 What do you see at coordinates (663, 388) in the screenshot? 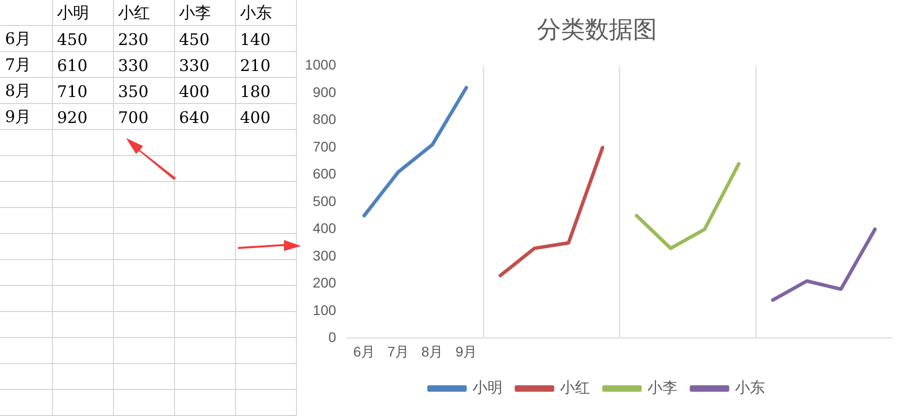
I see `legend-label: 小李` at bounding box center [663, 388].